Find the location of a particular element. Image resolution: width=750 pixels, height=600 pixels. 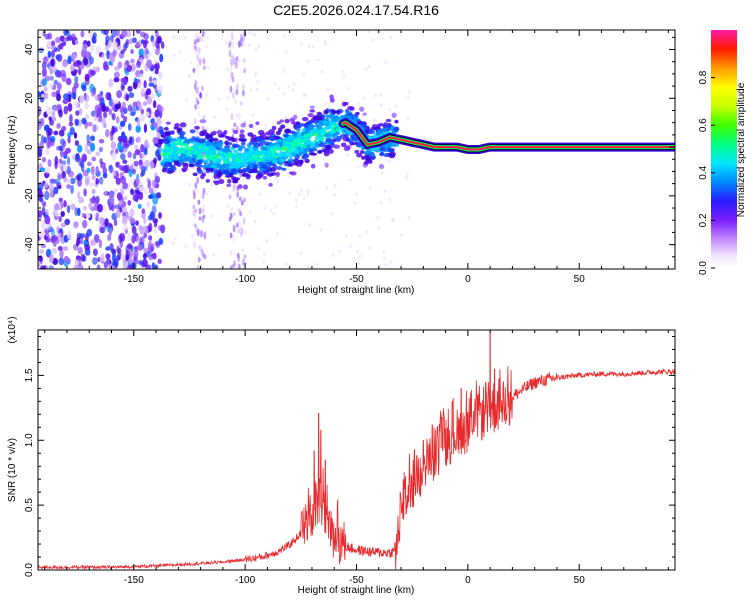

snr-x-tick-label: -100 is located at coordinates (245, 580).